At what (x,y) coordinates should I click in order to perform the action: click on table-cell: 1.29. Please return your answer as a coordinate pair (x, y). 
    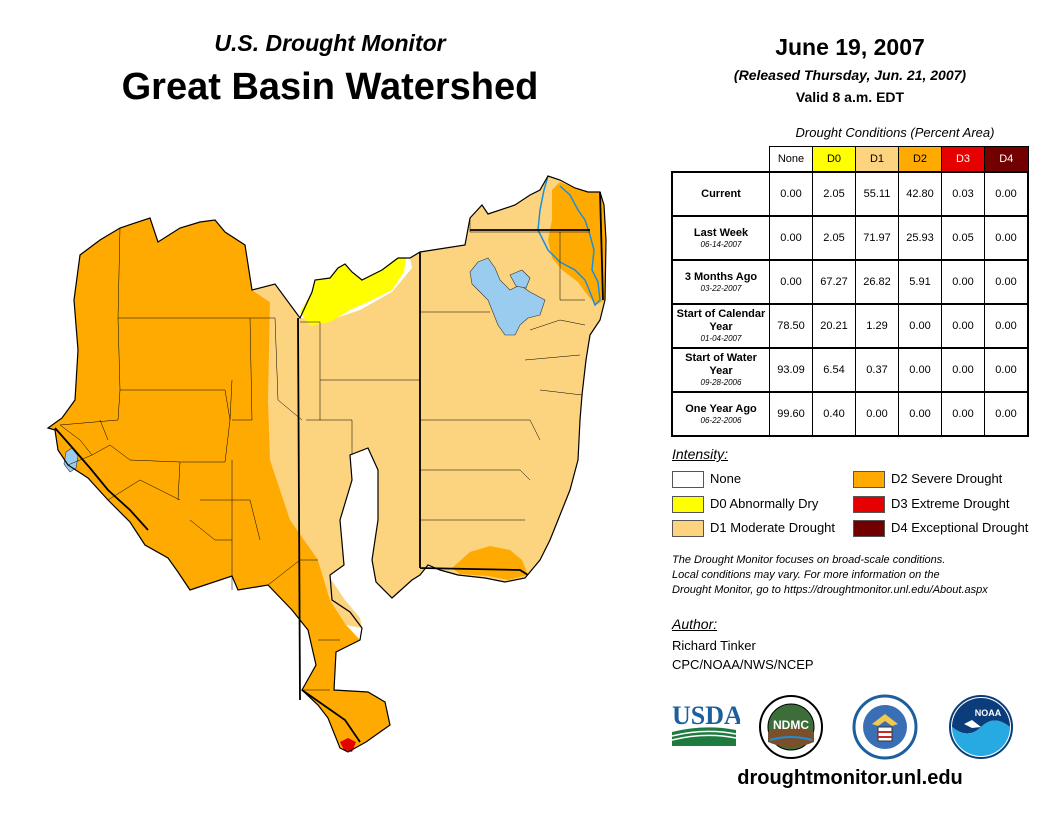
    Looking at the image, I should click on (877, 326).